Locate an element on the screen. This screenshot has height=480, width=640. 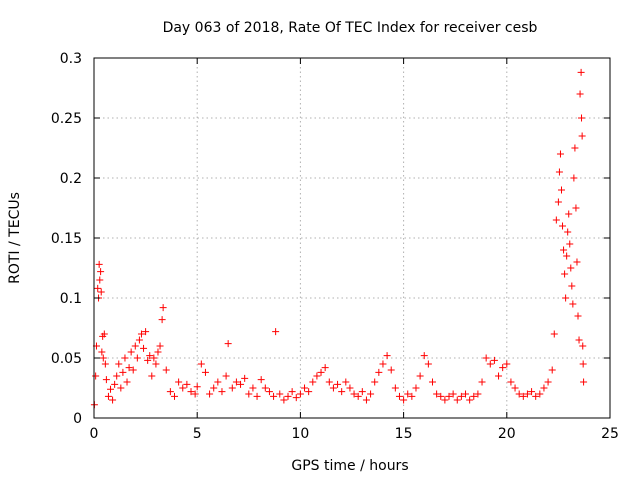
x-axis-label: GPS time / hours is located at coordinates (349, 466).